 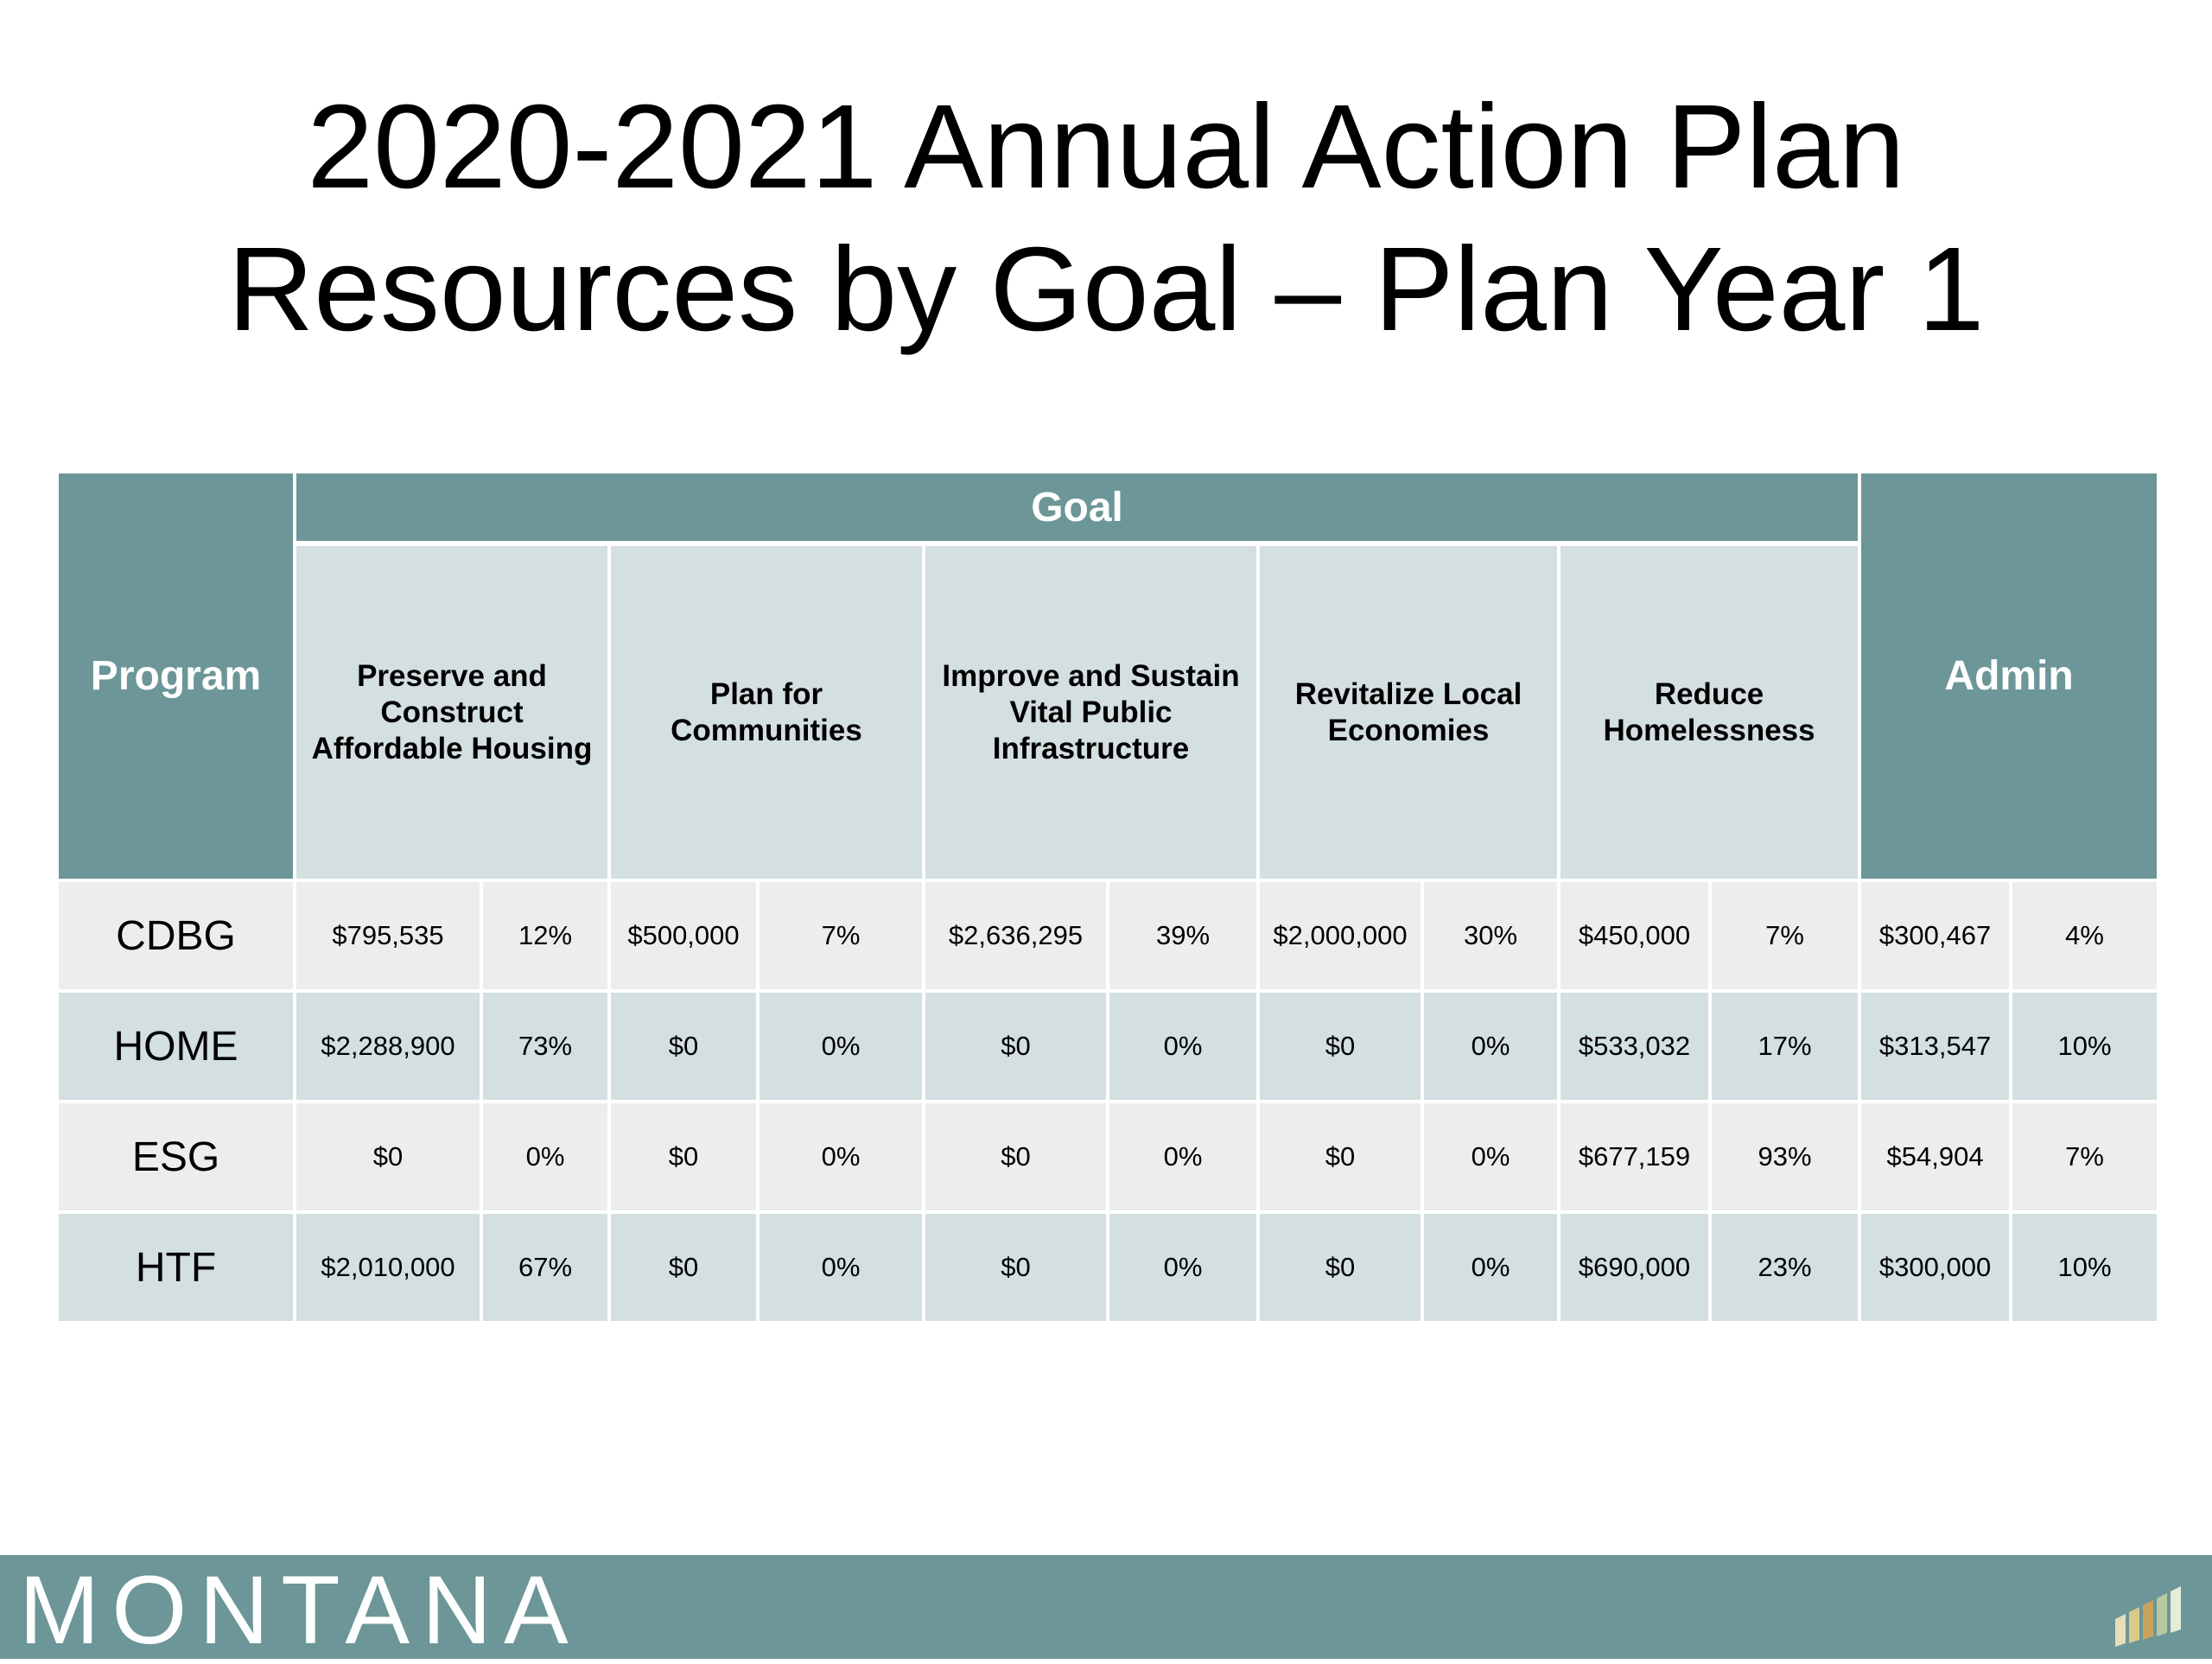 What do you see at coordinates (388, 936) in the screenshot?
I see `amount-cell: $795,535` at bounding box center [388, 936].